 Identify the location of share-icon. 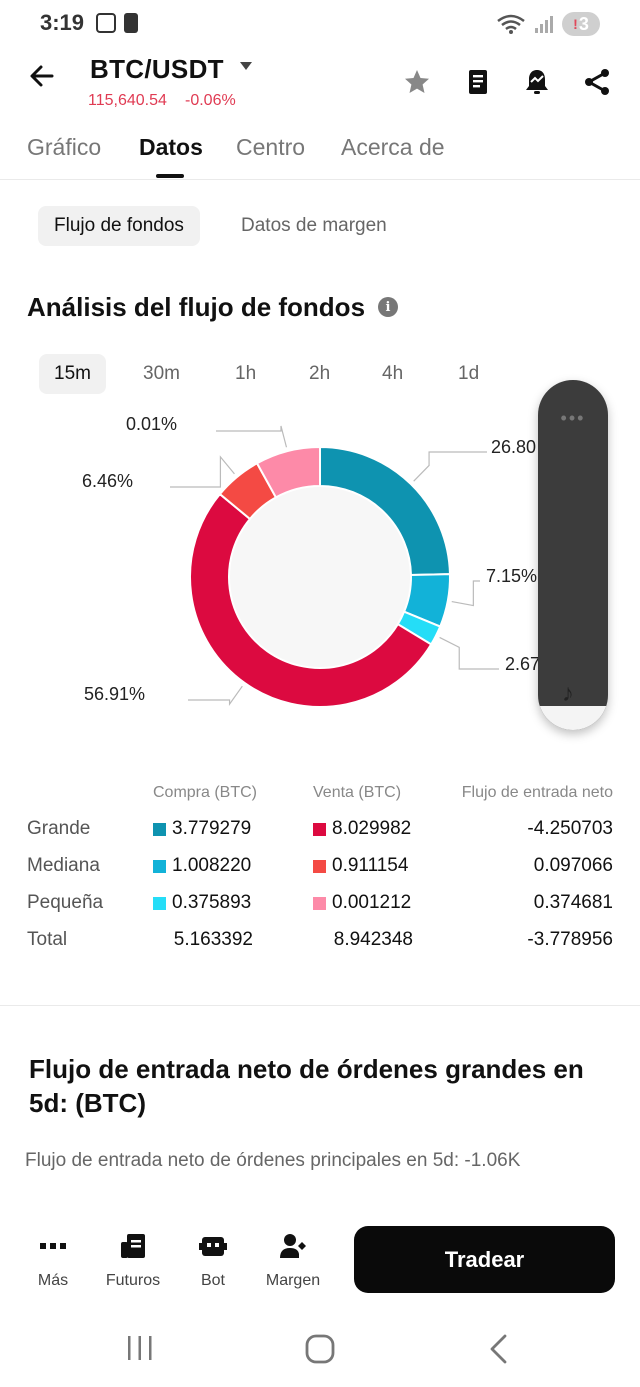
(597, 82).